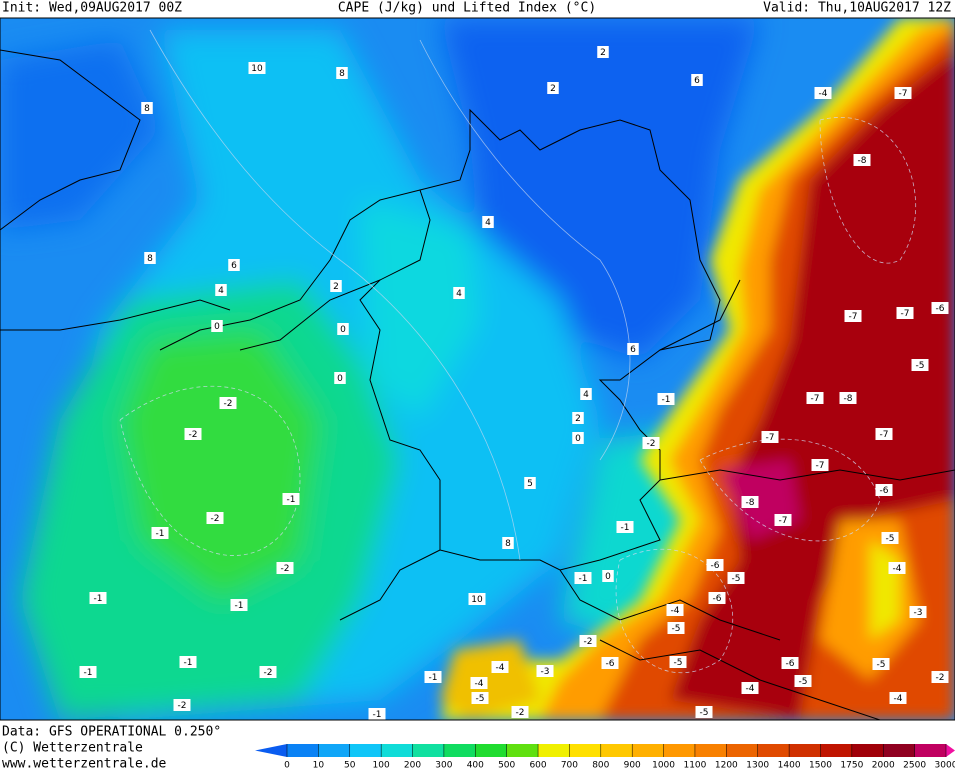 The width and height of the screenshot is (955, 770). What do you see at coordinates (848, 399) in the screenshot?
I see `contour-label: -8` at bounding box center [848, 399].